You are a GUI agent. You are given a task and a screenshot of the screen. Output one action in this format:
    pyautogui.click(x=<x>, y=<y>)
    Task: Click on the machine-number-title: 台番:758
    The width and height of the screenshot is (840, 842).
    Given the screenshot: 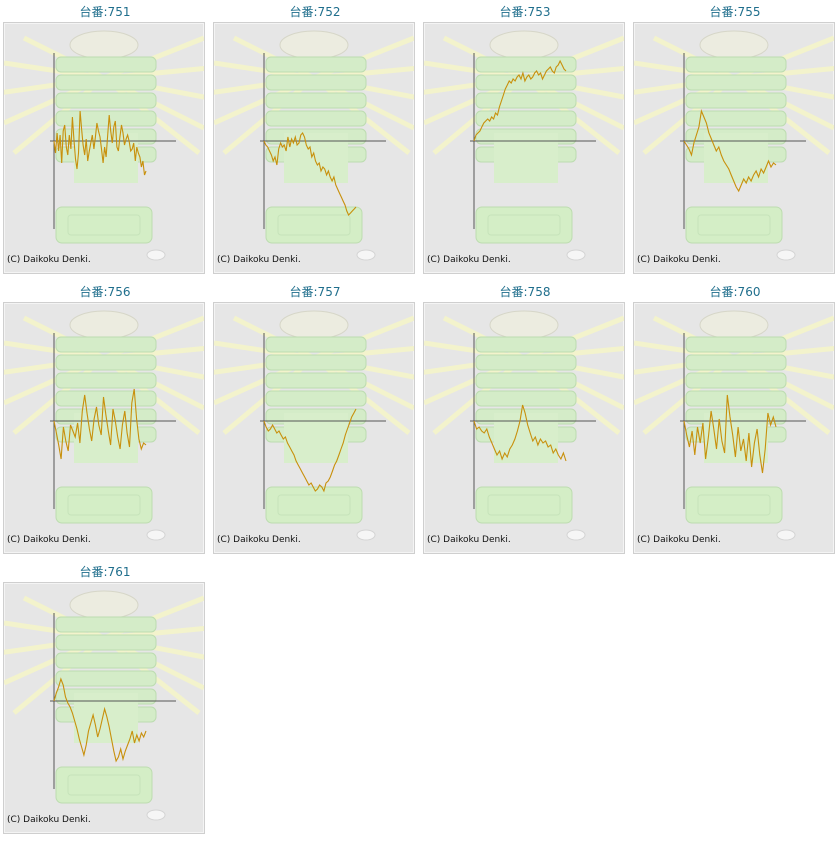 What is the action you would take?
    pyautogui.click(x=525, y=292)
    